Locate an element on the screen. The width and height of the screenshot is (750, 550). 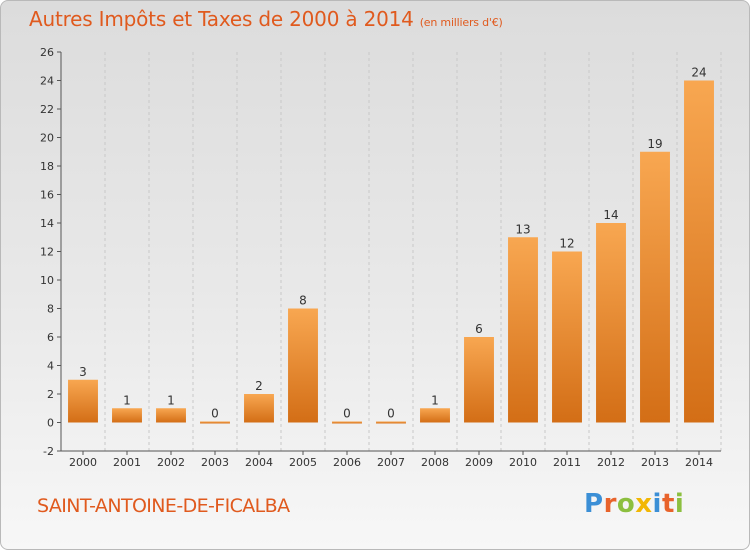
x-tick-label: 2008 is located at coordinates (435, 462).